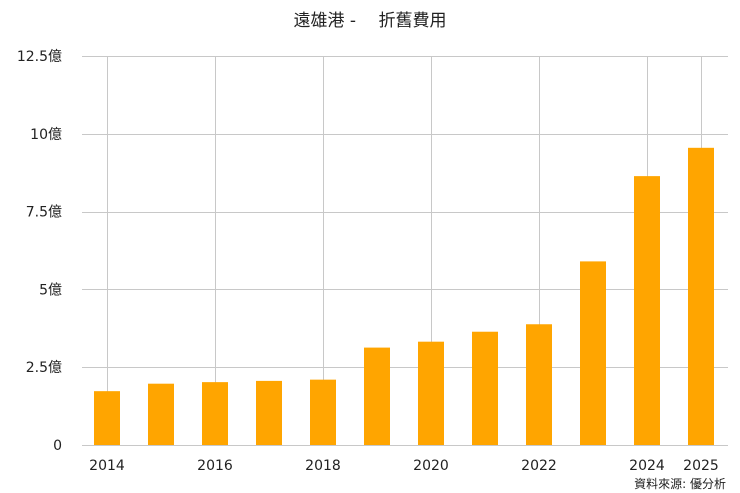 This screenshot has height=493, width=740. What do you see at coordinates (39, 251) in the screenshot?
I see `y-axis: 0 2.5億 5億 7.5億 10億 12.5億` at bounding box center [39, 251].